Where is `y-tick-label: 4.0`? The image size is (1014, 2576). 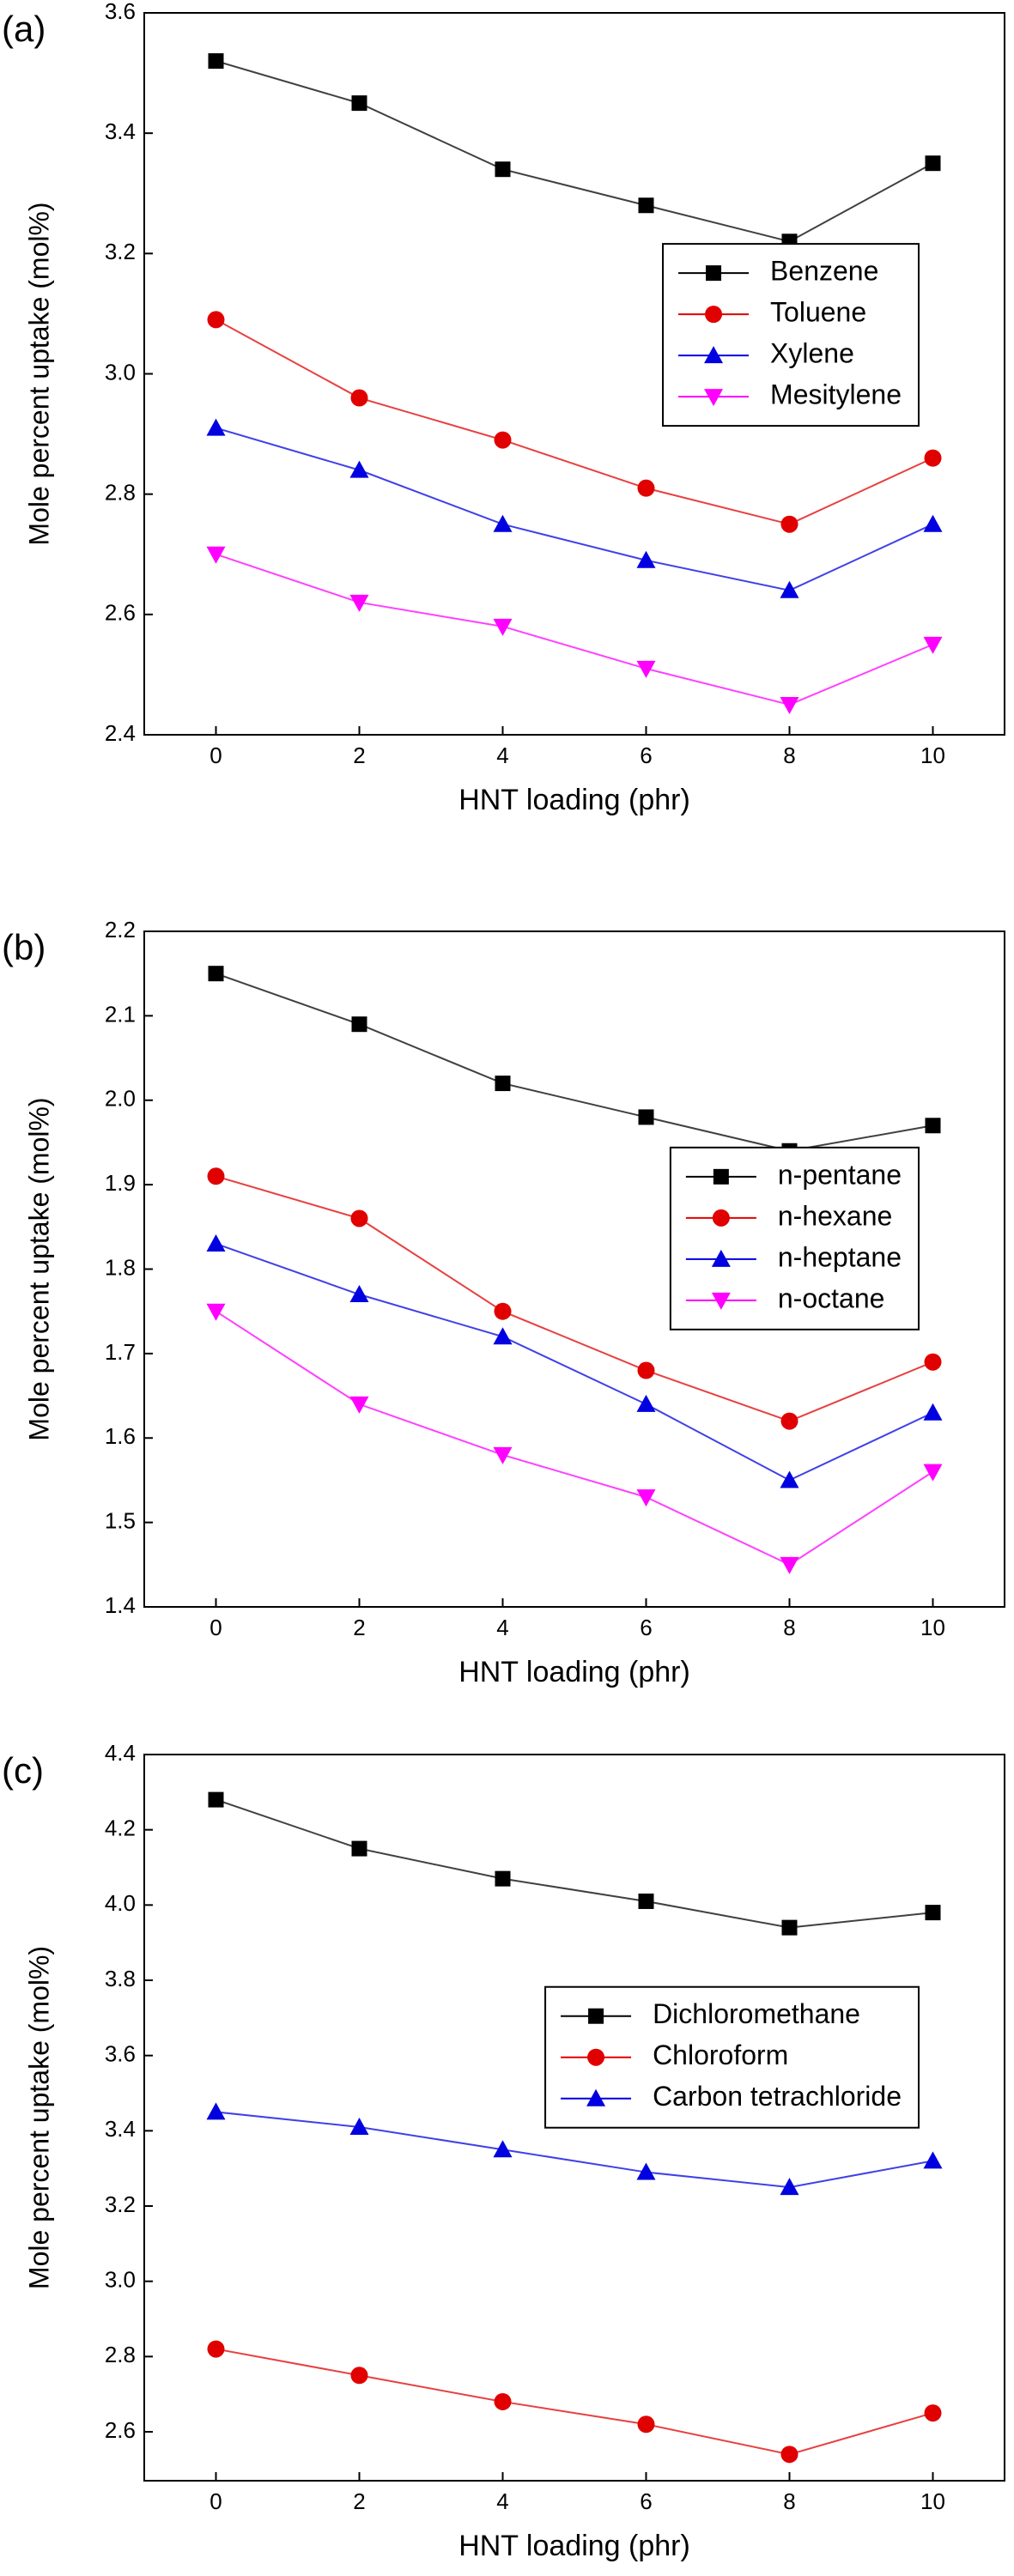 y-tick-label: 4.0 is located at coordinates (121, 1903).